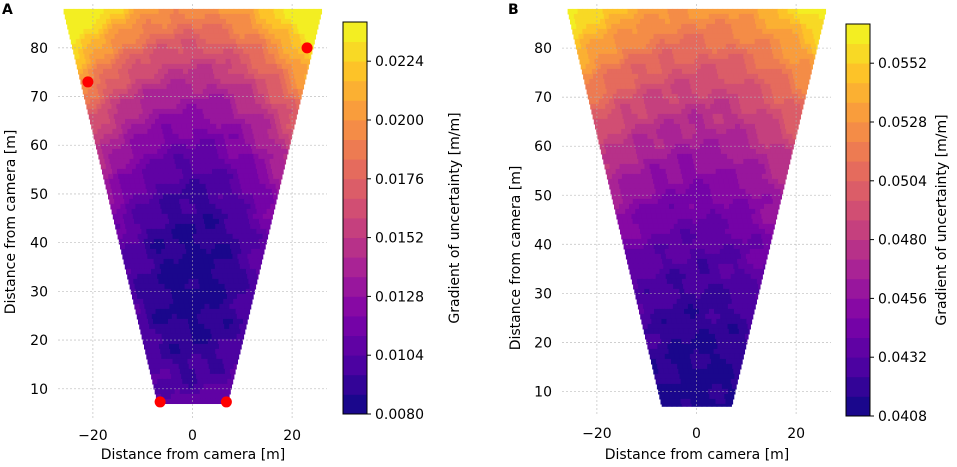  I want to click on colorbar-band, so click(355, 384).